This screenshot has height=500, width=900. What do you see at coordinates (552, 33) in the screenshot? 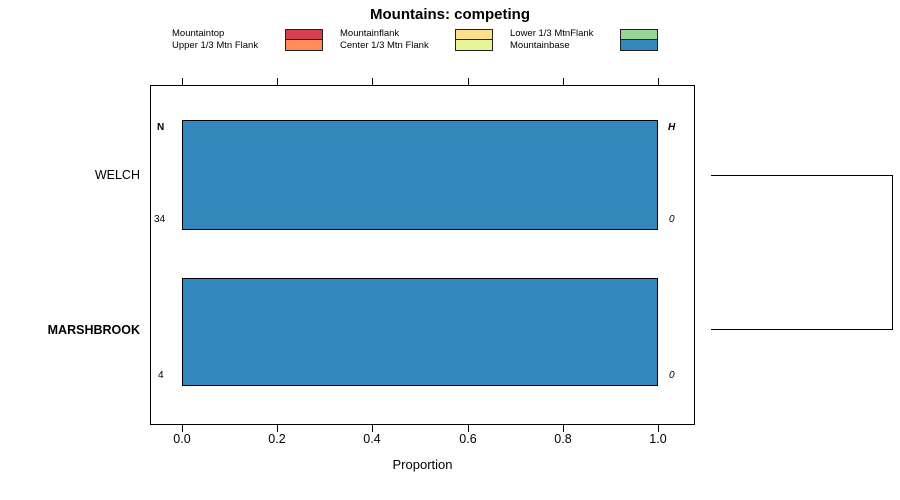
I see `legend-label: Lower 1/3 MtnFlank` at bounding box center [552, 33].